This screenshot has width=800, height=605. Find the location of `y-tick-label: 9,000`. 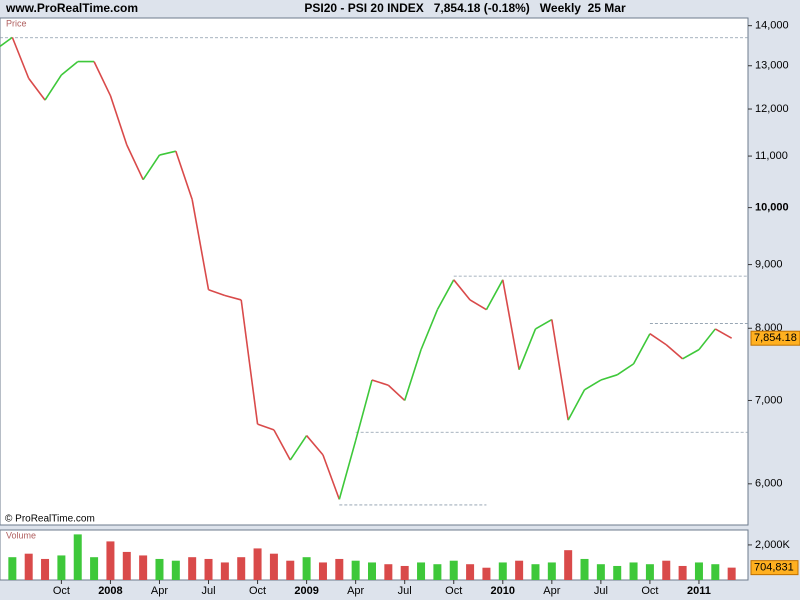

y-tick-label: 9,000 is located at coordinates (769, 264).